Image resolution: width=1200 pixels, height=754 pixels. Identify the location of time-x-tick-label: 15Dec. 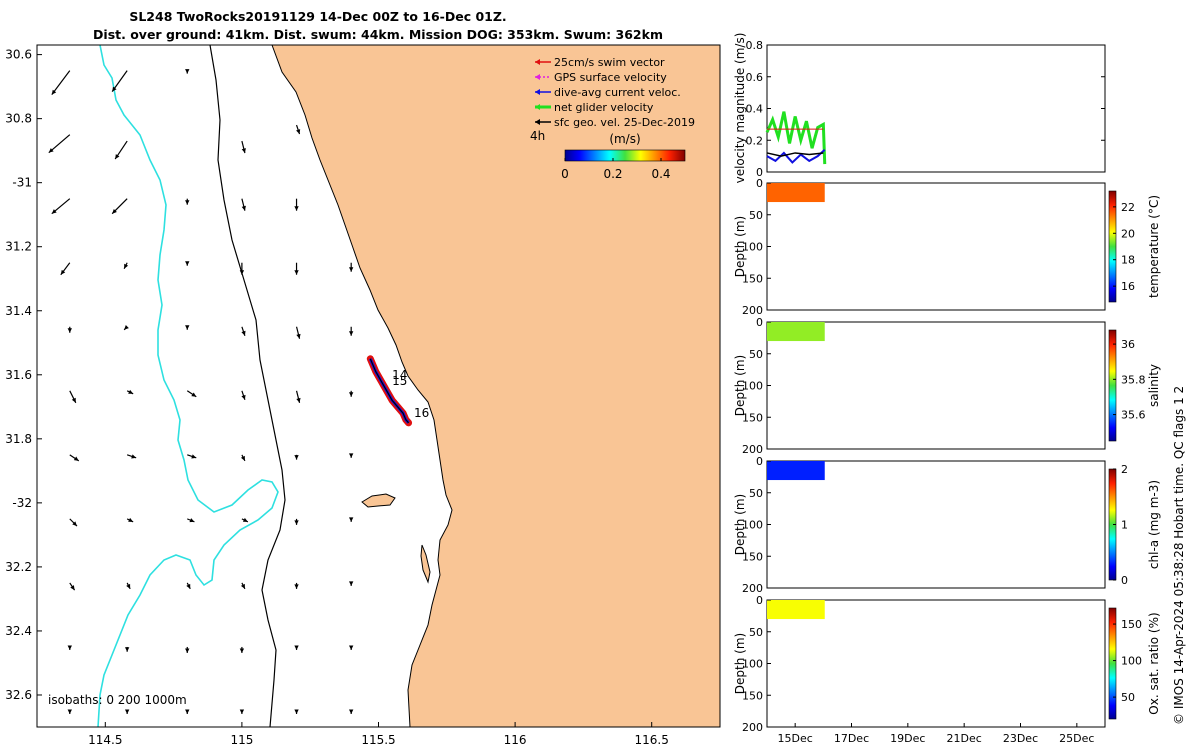
(795, 738).